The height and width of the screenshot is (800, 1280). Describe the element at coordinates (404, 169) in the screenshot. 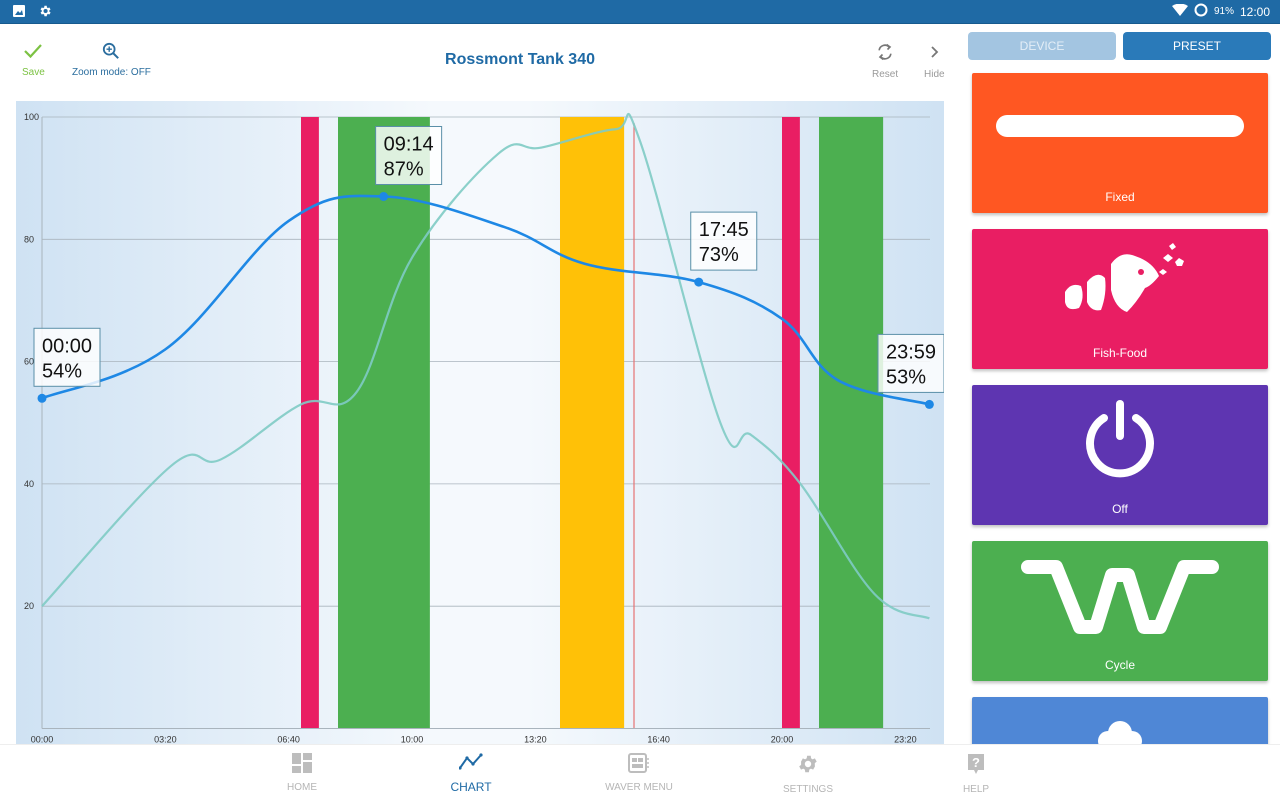

I see `tooltip-value: 87%` at that location.